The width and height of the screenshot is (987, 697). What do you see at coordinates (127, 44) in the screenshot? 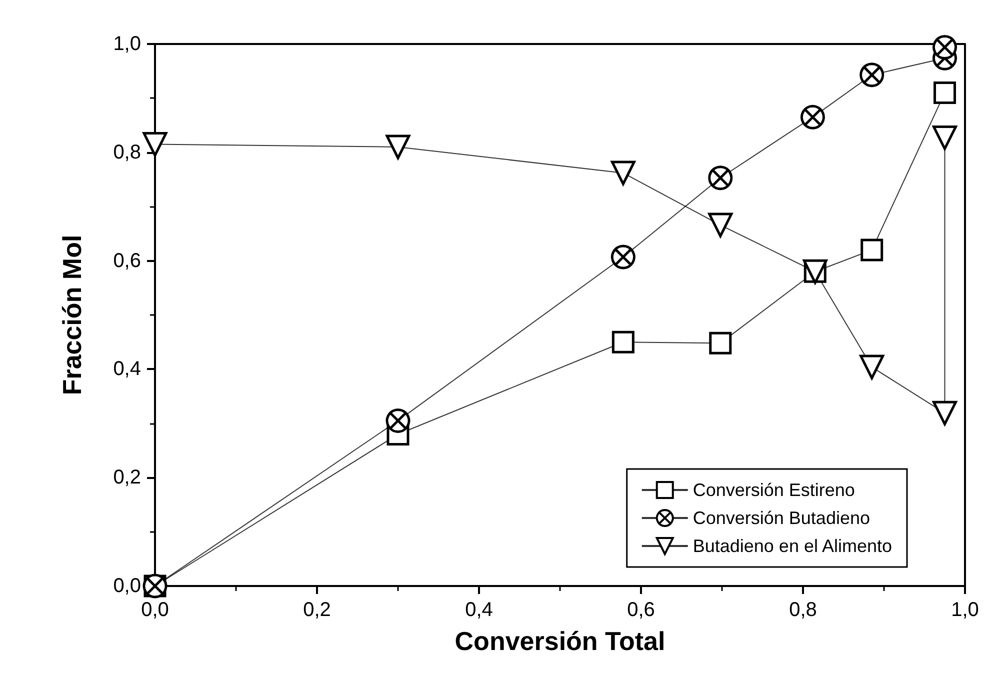
I see `y-tick-label: 1,0` at bounding box center [127, 44].